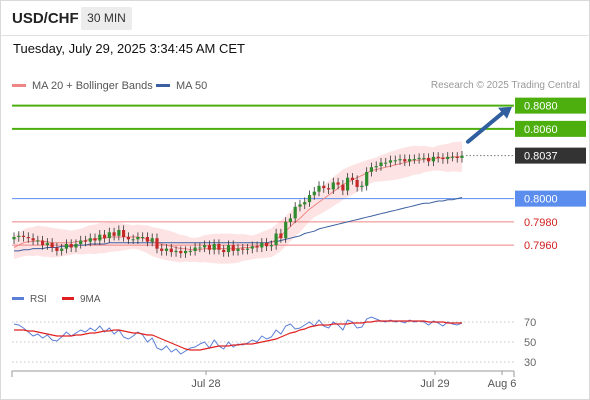 Image resolution: width=590 pixels, height=400 pixels. What do you see at coordinates (295, 18) in the screenshot?
I see `chart-header: USD/CHF 30 MIN` at bounding box center [295, 18].